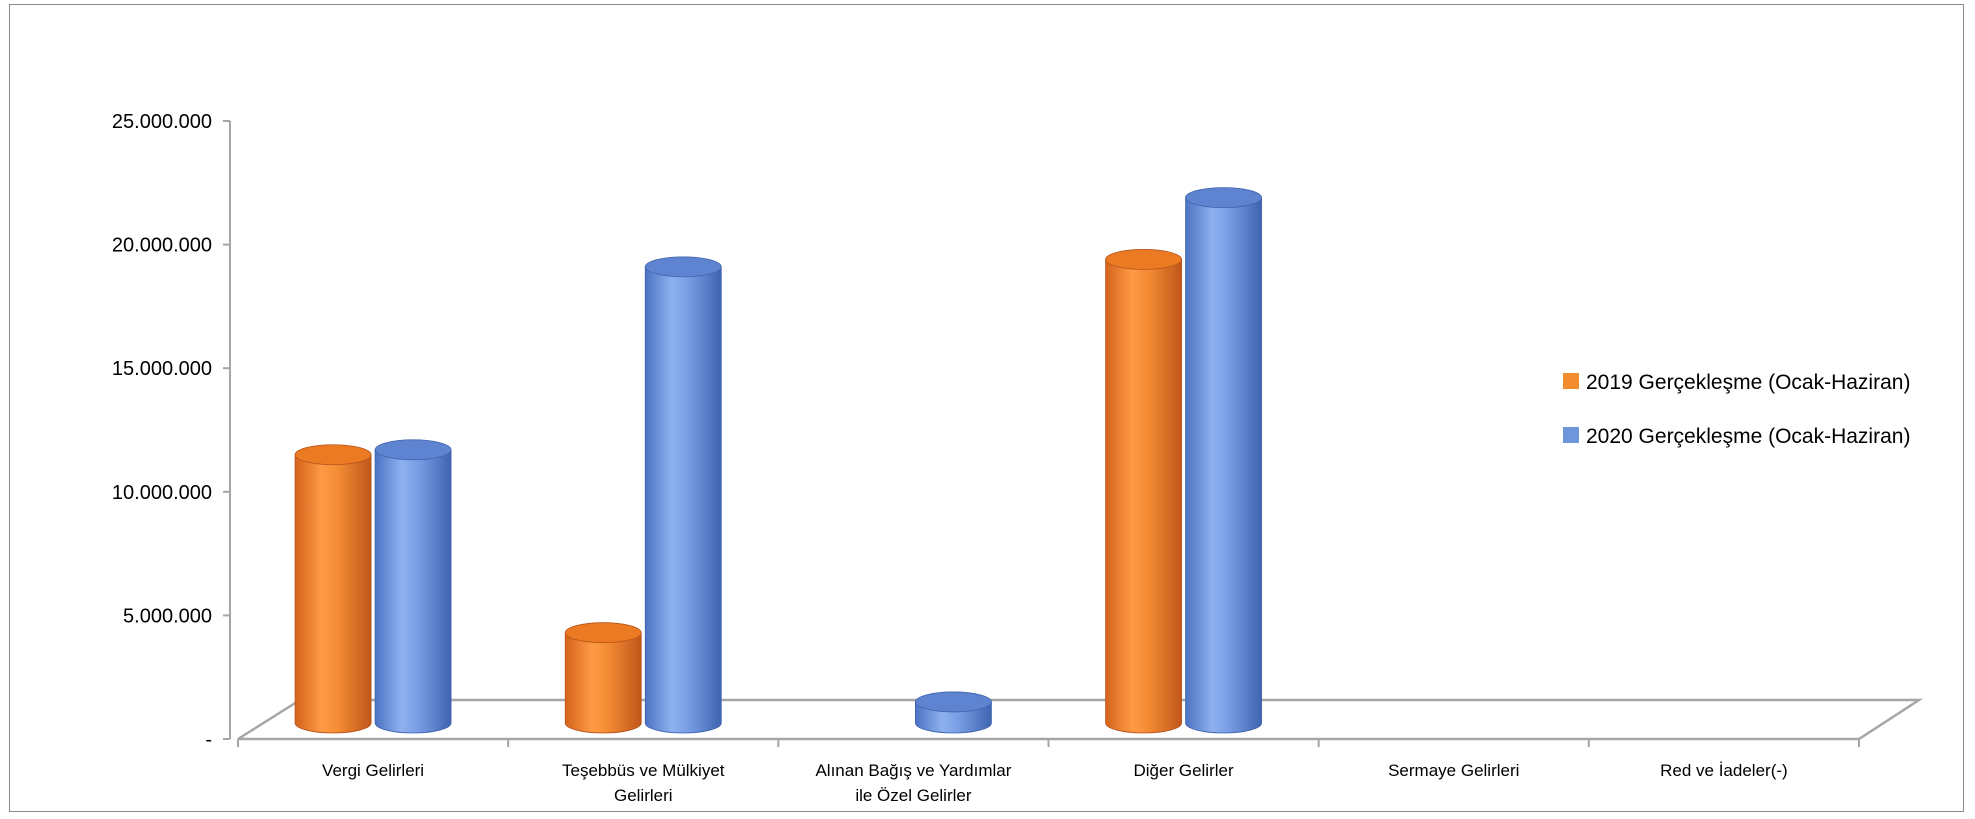 This screenshot has height=819, width=1975. Describe the element at coordinates (643, 783) in the screenshot. I see `x-tick-label: Teşebbüs ve Mülkiyet Gelirleri` at that location.